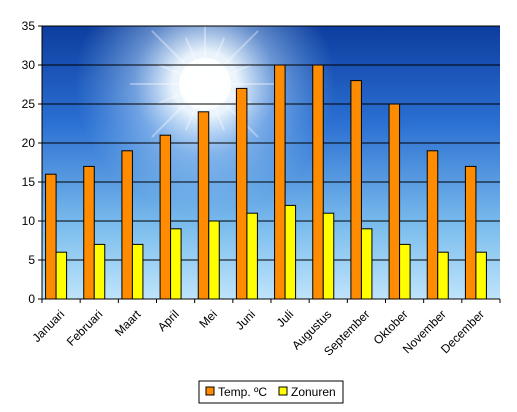 The image size is (517, 412). I want to click on sun-core, so click(205, 84).